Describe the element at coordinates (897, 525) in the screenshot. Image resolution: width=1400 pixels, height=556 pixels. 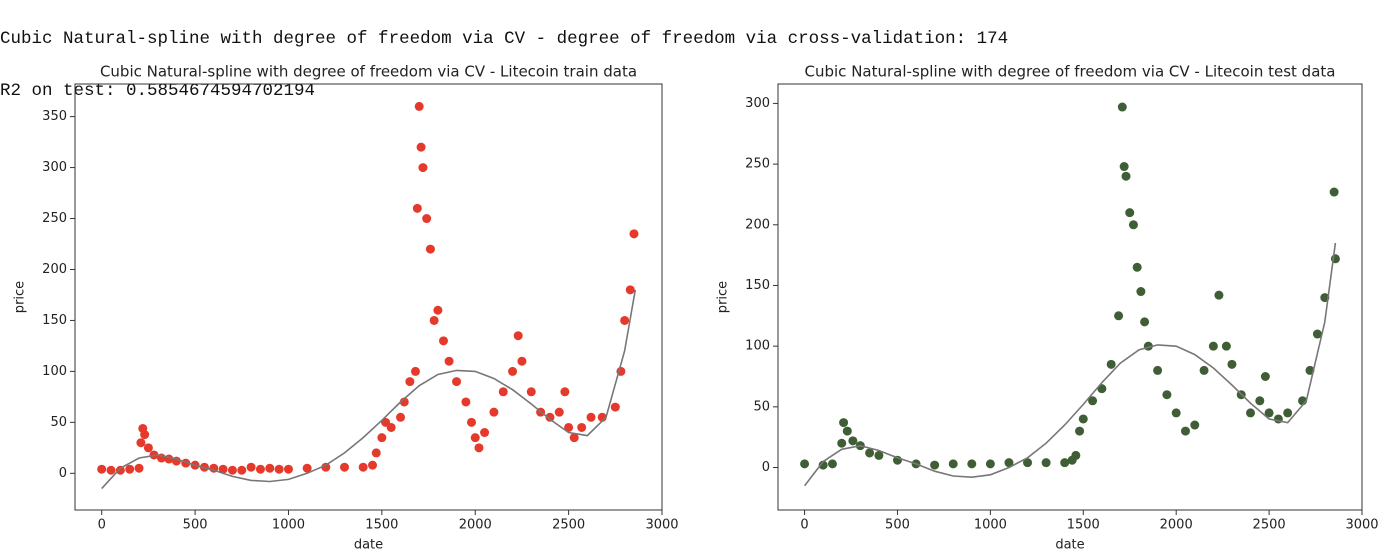
I see `x-tick-label: 500` at that location.